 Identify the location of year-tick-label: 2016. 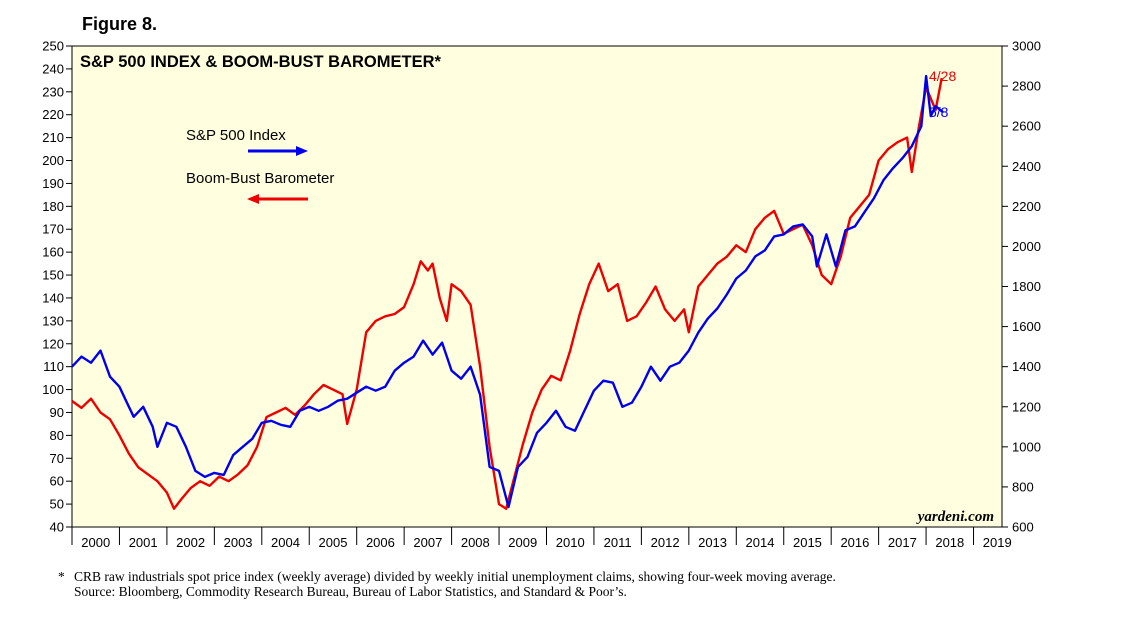
(854, 542).